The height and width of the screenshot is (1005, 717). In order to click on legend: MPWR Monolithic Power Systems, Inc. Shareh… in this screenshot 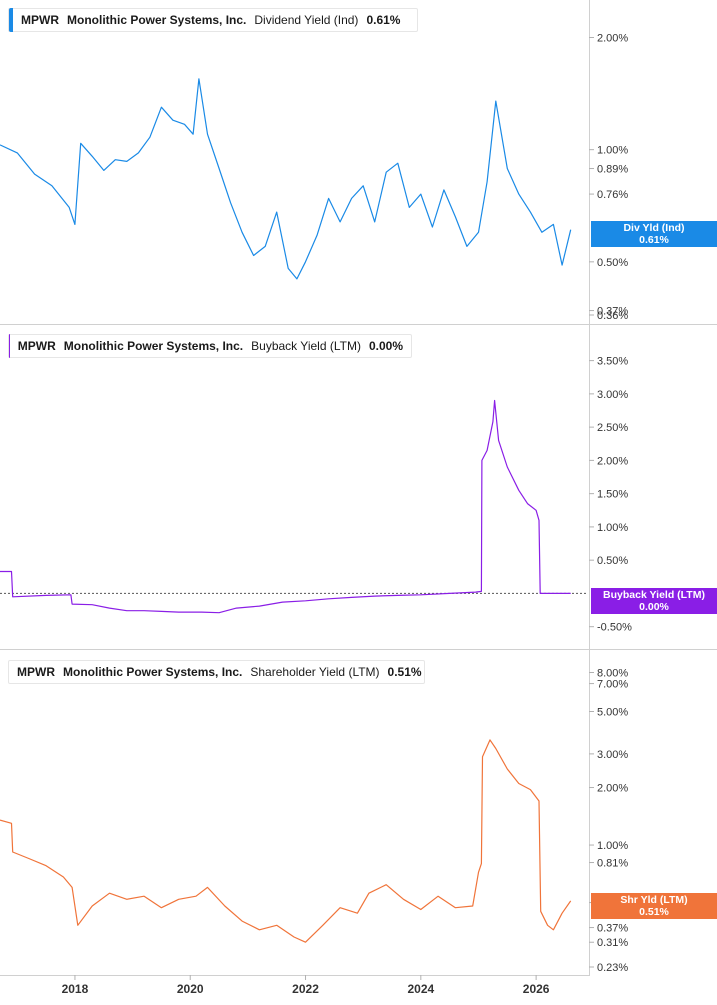, I will do `click(216, 672)`.